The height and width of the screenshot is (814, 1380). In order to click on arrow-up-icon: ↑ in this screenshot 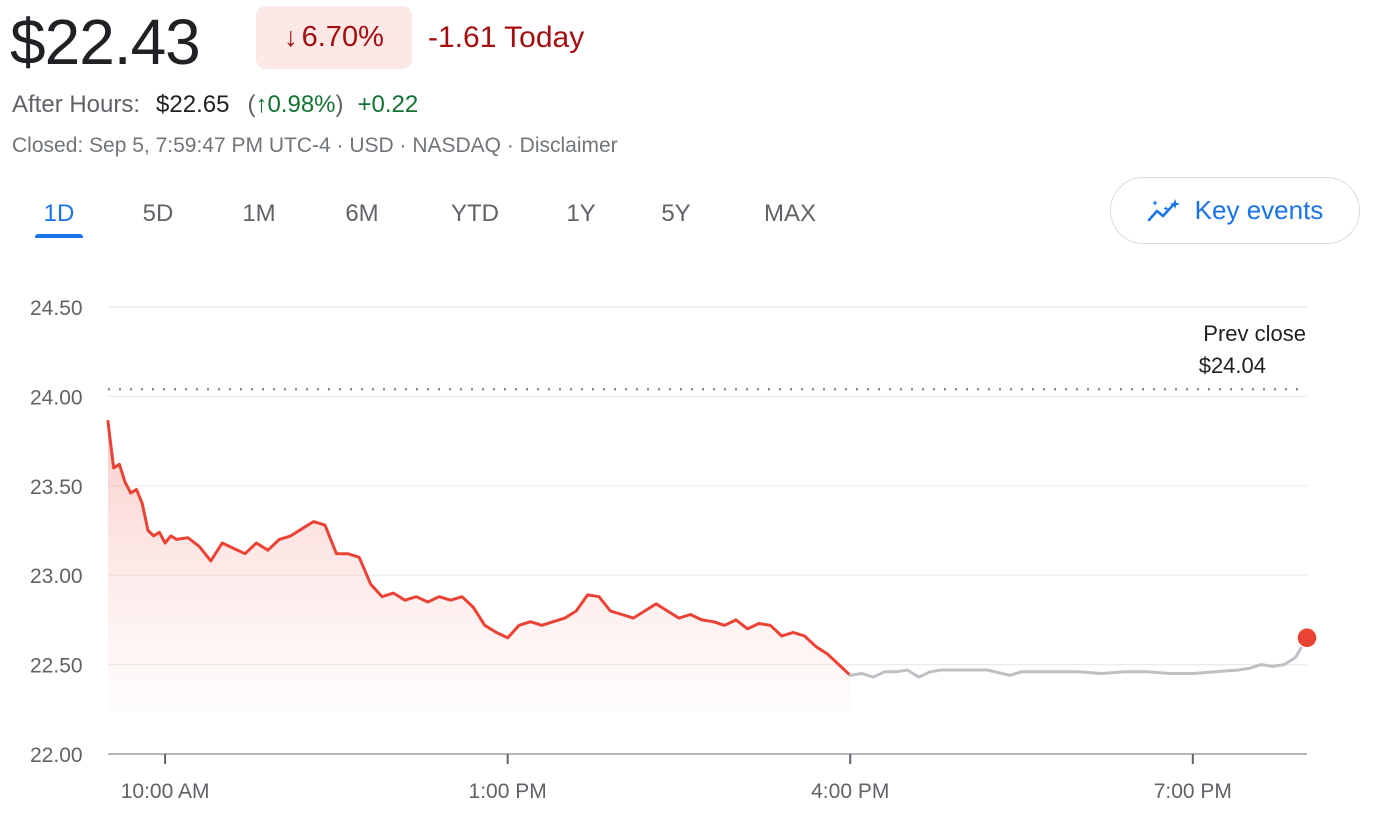, I will do `click(261, 104)`.